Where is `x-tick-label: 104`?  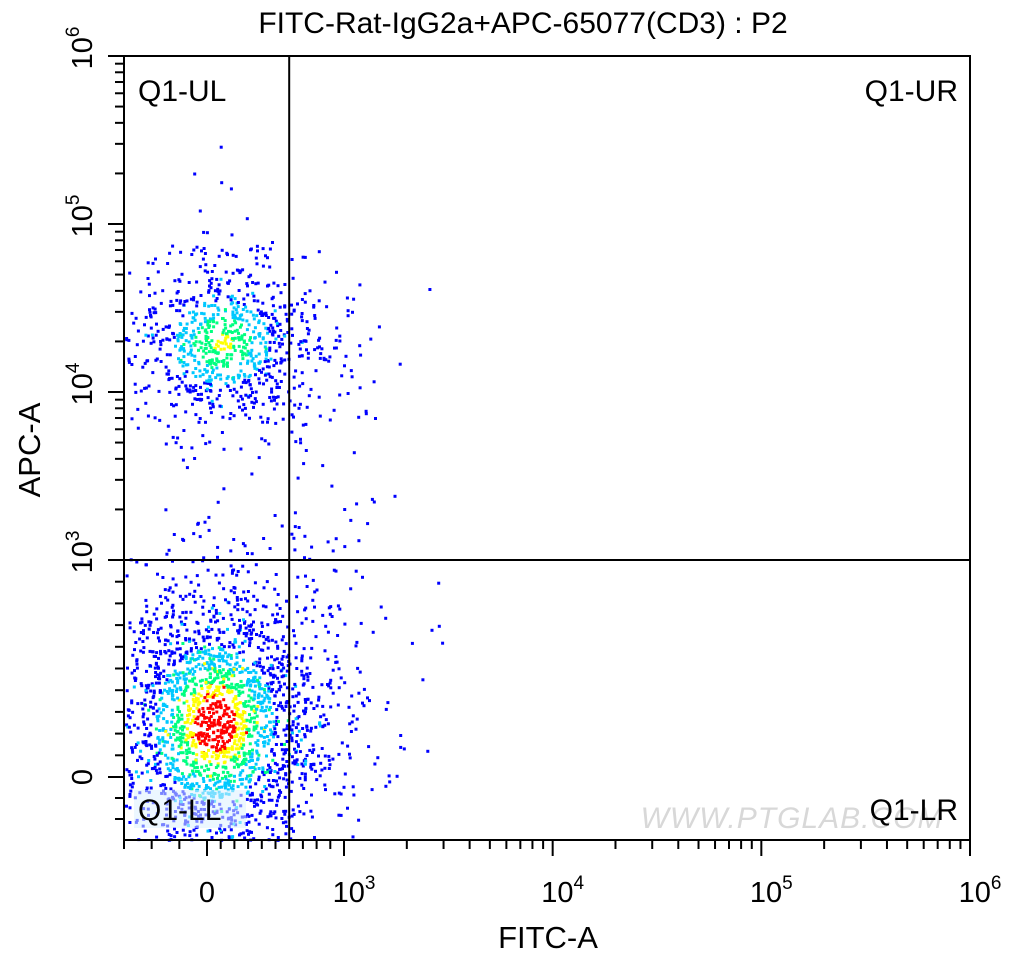
x-tick-label: 104 is located at coordinates (562, 891).